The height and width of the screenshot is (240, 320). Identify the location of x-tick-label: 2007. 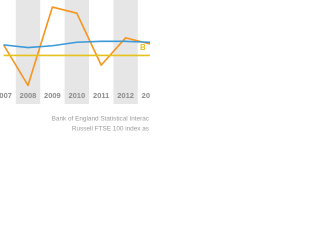
(6, 95).